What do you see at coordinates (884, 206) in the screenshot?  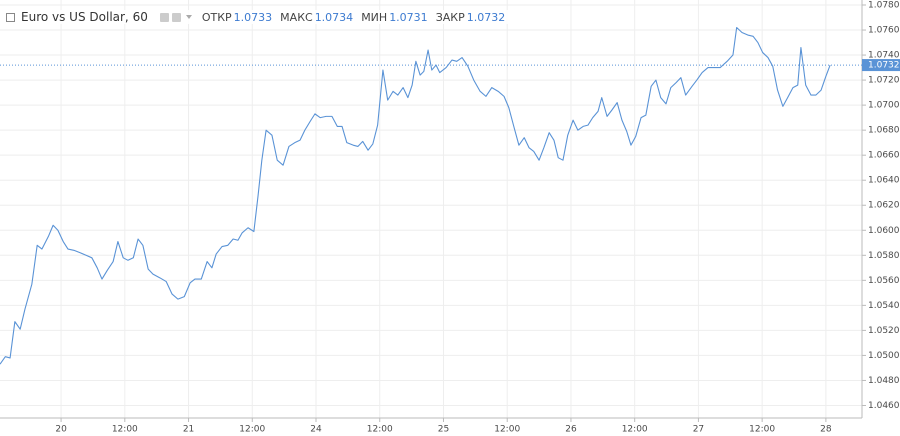 I see `y-tick-label: 1.0620` at bounding box center [884, 206].